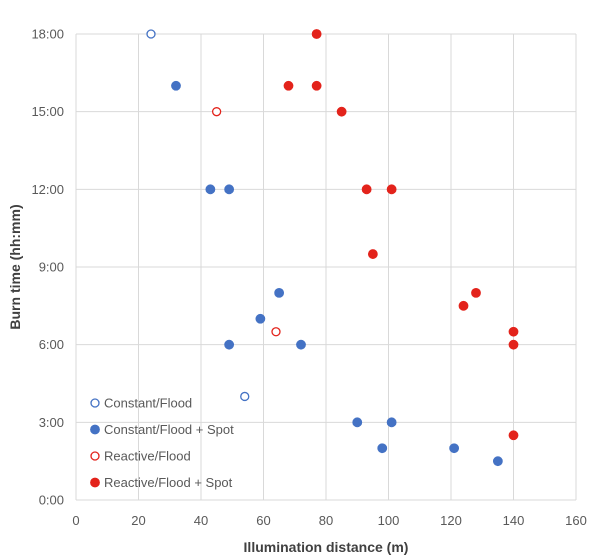  I want to click on legend-item-constant-flood: Constant/Flood, so click(141, 403).